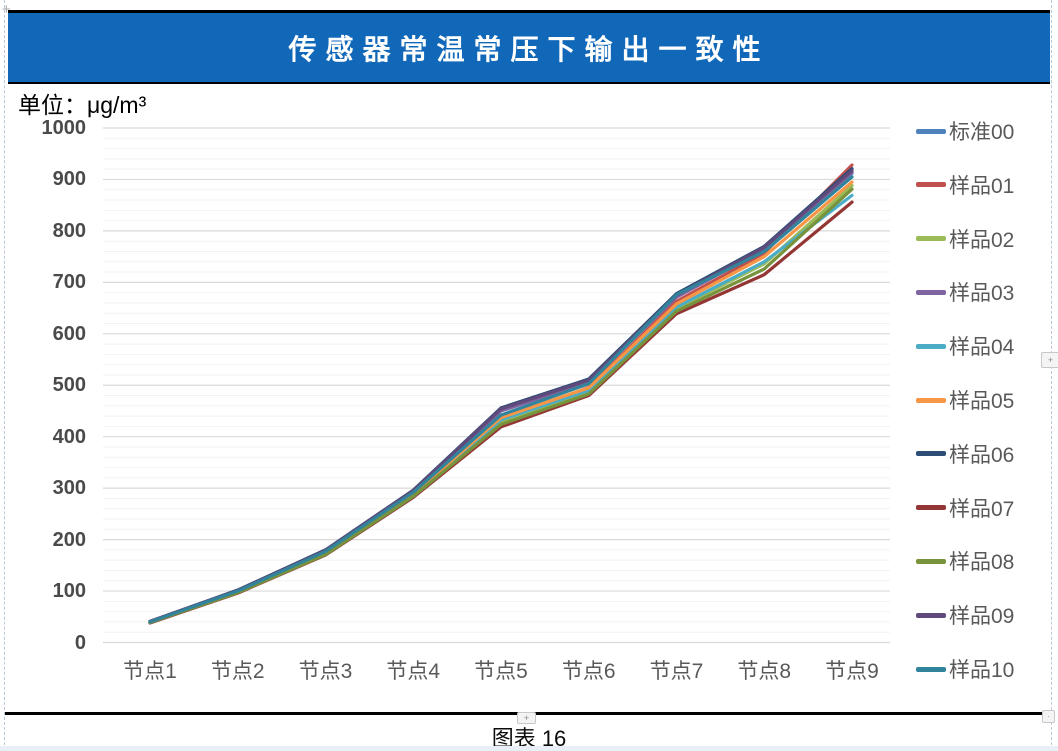 The height and width of the screenshot is (751, 1058). I want to click on legend-item-样品06: 样品06, so click(965, 454).